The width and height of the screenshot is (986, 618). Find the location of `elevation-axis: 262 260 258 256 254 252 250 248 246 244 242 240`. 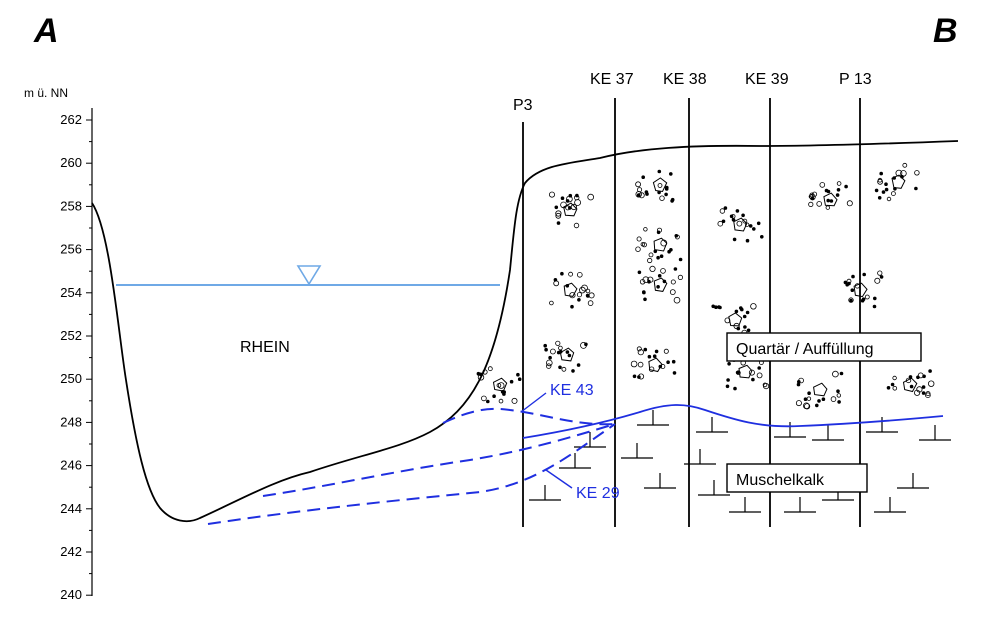

elevation-axis: 262 260 258 256 254 252 250 248 246 244 242 240 is located at coordinates (76, 355).